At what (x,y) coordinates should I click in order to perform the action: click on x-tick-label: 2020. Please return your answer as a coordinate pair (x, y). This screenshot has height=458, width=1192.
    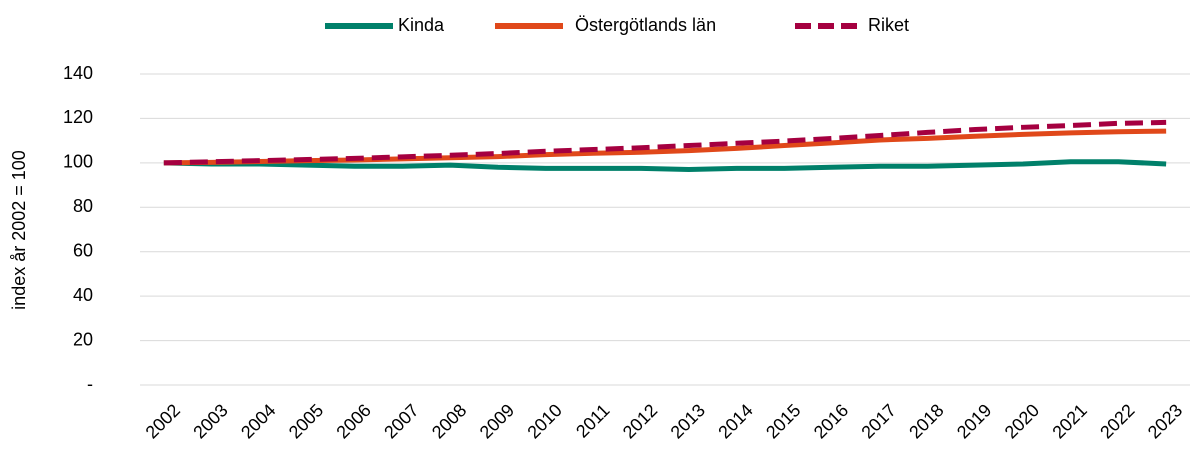
    Looking at the image, I should click on (1022, 421).